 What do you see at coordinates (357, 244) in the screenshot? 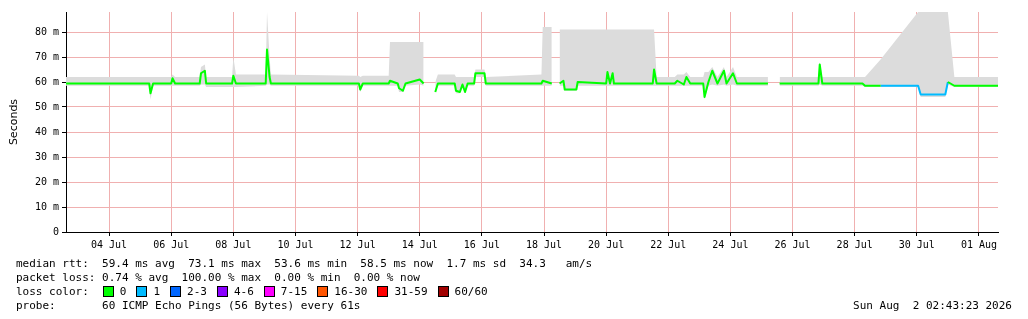
I see `x-tick-label: 12 Jul` at bounding box center [357, 244].